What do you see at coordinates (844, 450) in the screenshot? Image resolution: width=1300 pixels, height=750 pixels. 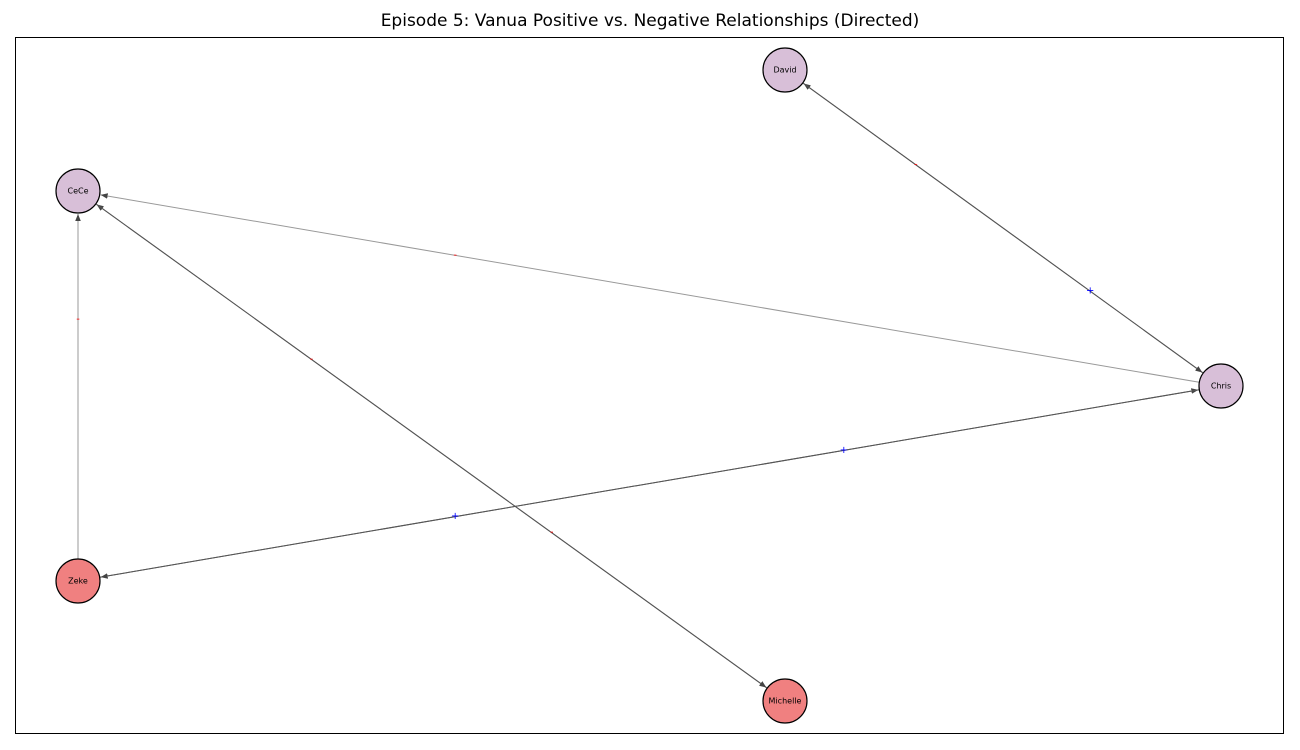 I see `edge-label-zeke-to-chris: +` at bounding box center [844, 450].